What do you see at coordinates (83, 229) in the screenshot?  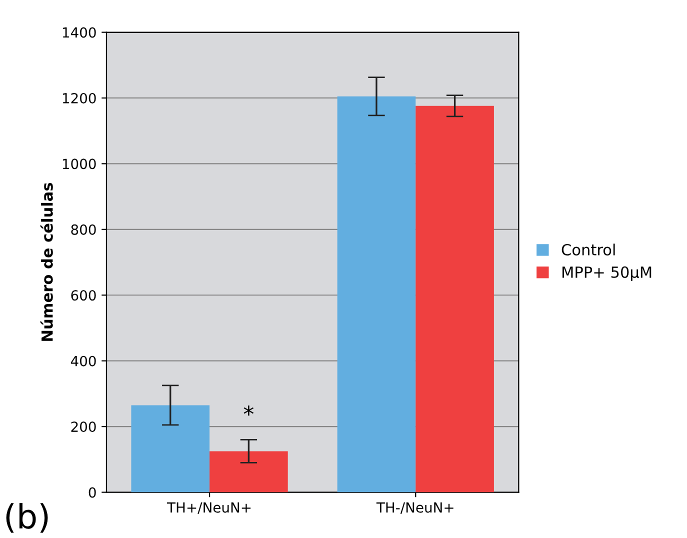 I see `y-tick-label: 800` at bounding box center [83, 229].